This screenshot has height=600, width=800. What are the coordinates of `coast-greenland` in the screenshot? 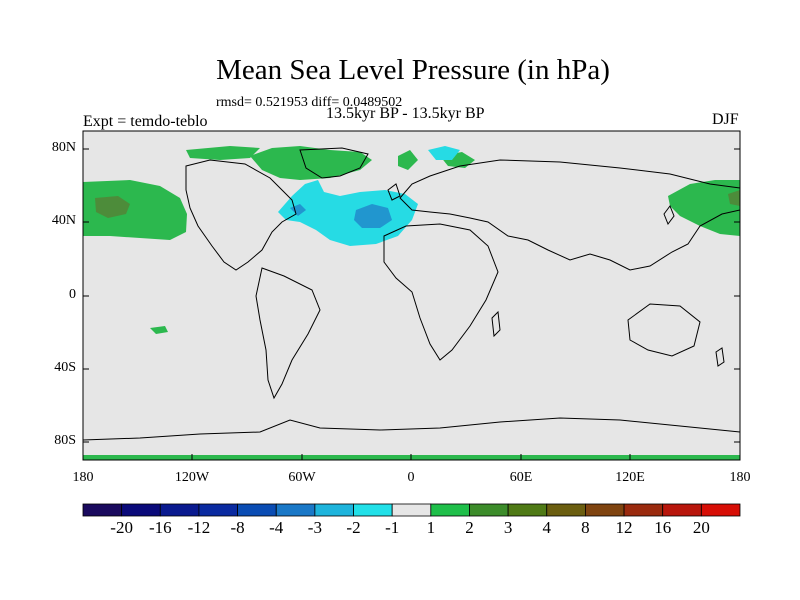 It's located at (334, 163).